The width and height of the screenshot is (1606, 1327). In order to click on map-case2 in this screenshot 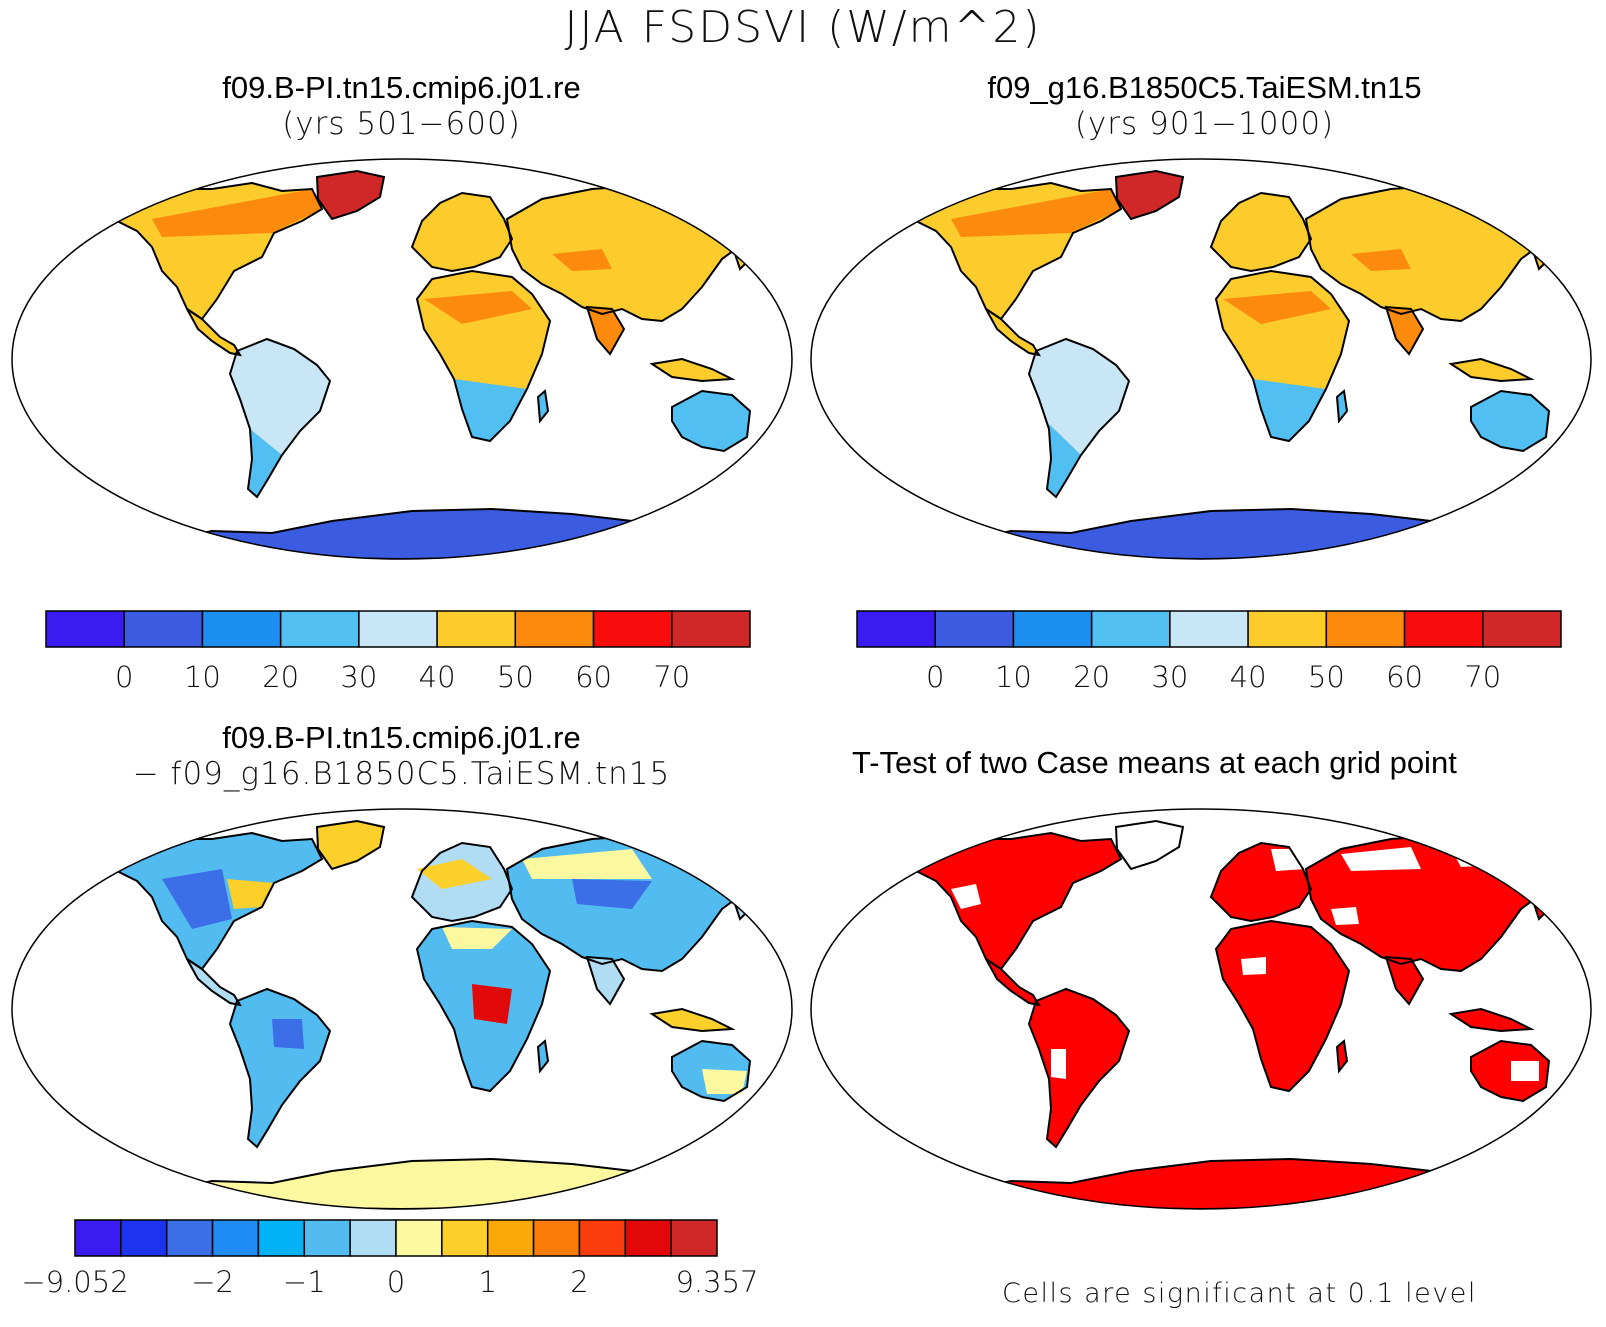, I will do `click(1201, 359)`.